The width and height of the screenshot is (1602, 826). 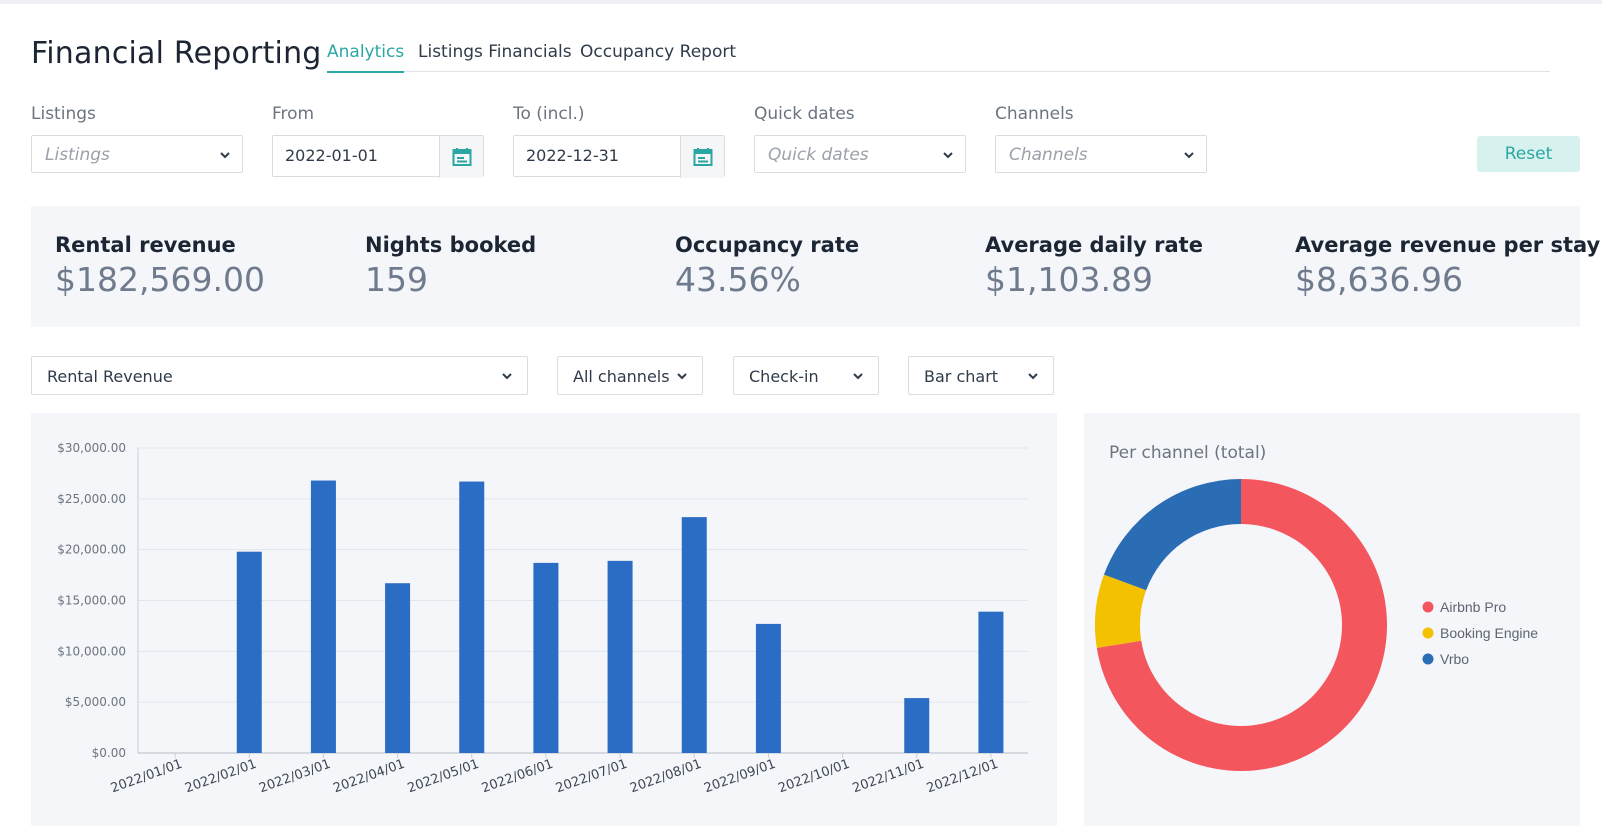 What do you see at coordinates (738, 279) in the screenshot?
I see `stat-value: 43.56%` at bounding box center [738, 279].